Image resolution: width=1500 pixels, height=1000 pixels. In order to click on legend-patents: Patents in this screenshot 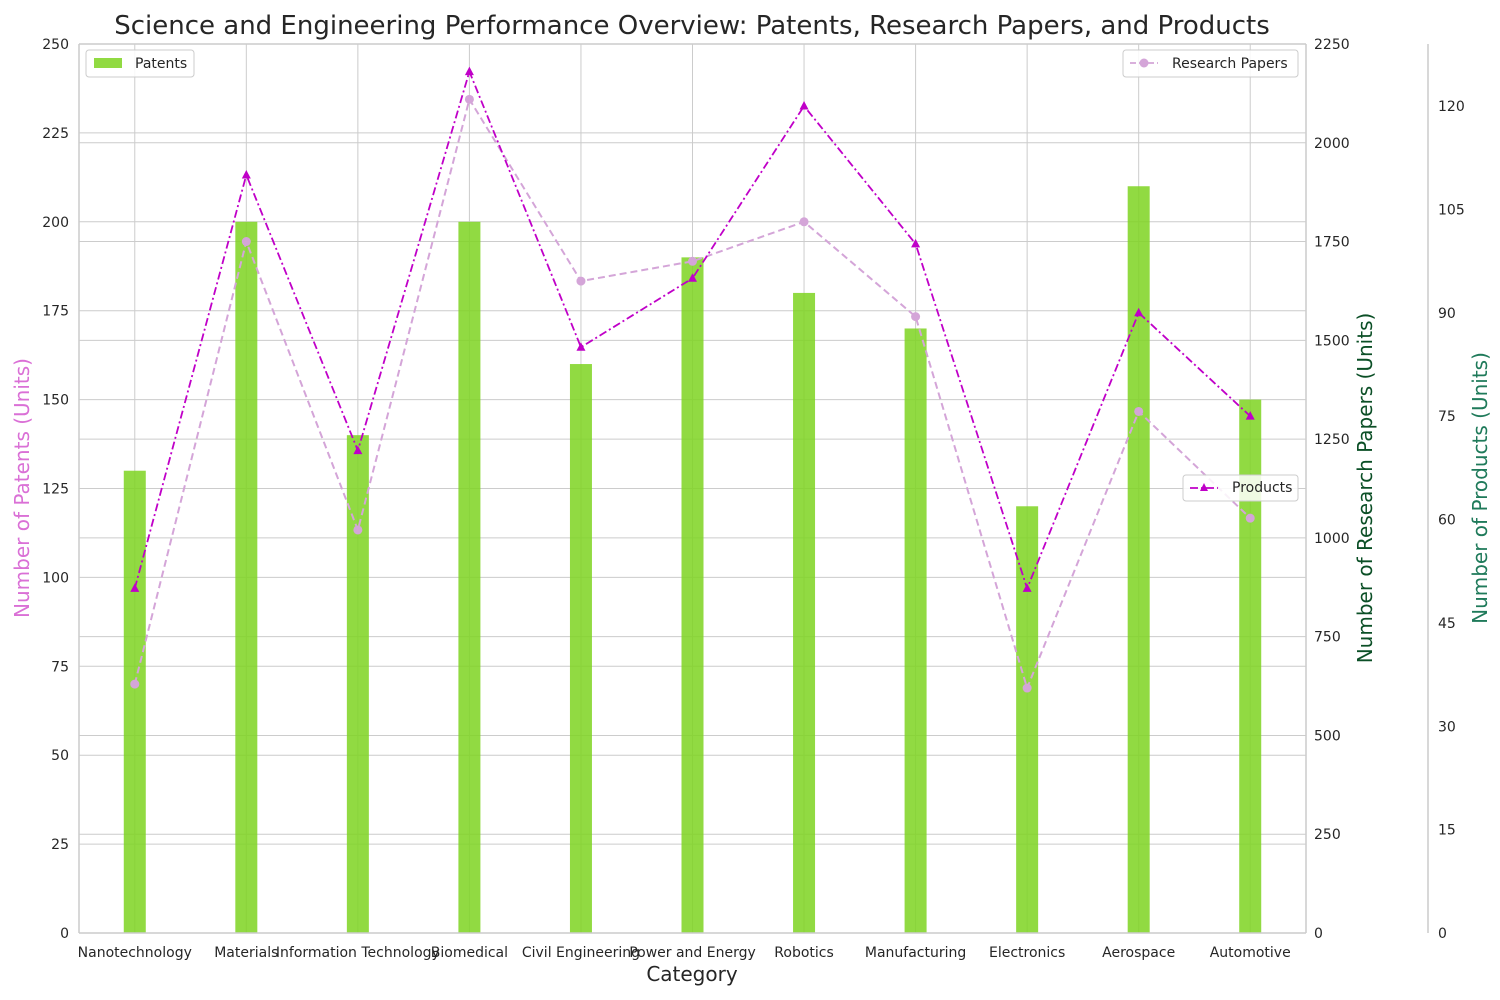, I will do `click(140, 63)`.